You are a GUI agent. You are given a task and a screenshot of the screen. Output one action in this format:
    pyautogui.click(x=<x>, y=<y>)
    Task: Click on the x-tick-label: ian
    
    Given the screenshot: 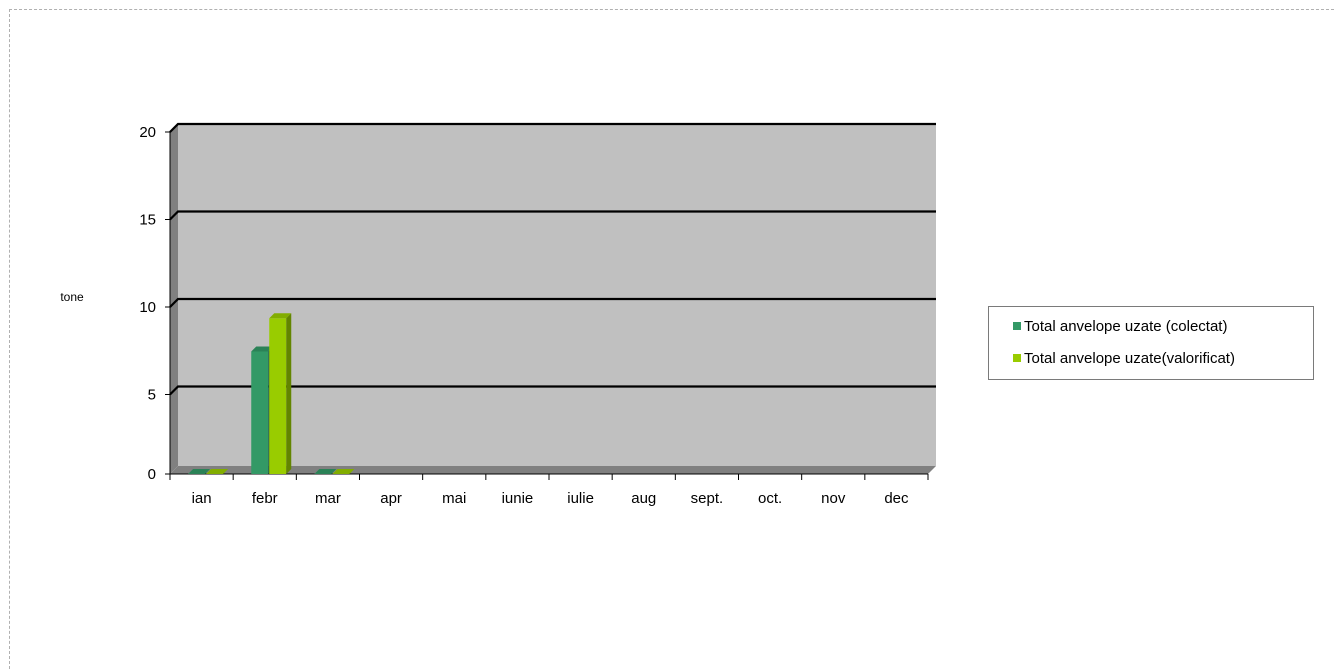 What is the action you would take?
    pyautogui.click(x=202, y=498)
    